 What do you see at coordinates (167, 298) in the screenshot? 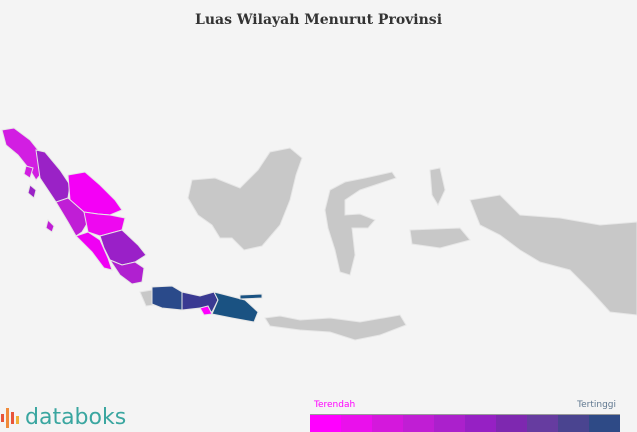
I see `province-west-java` at bounding box center [167, 298].